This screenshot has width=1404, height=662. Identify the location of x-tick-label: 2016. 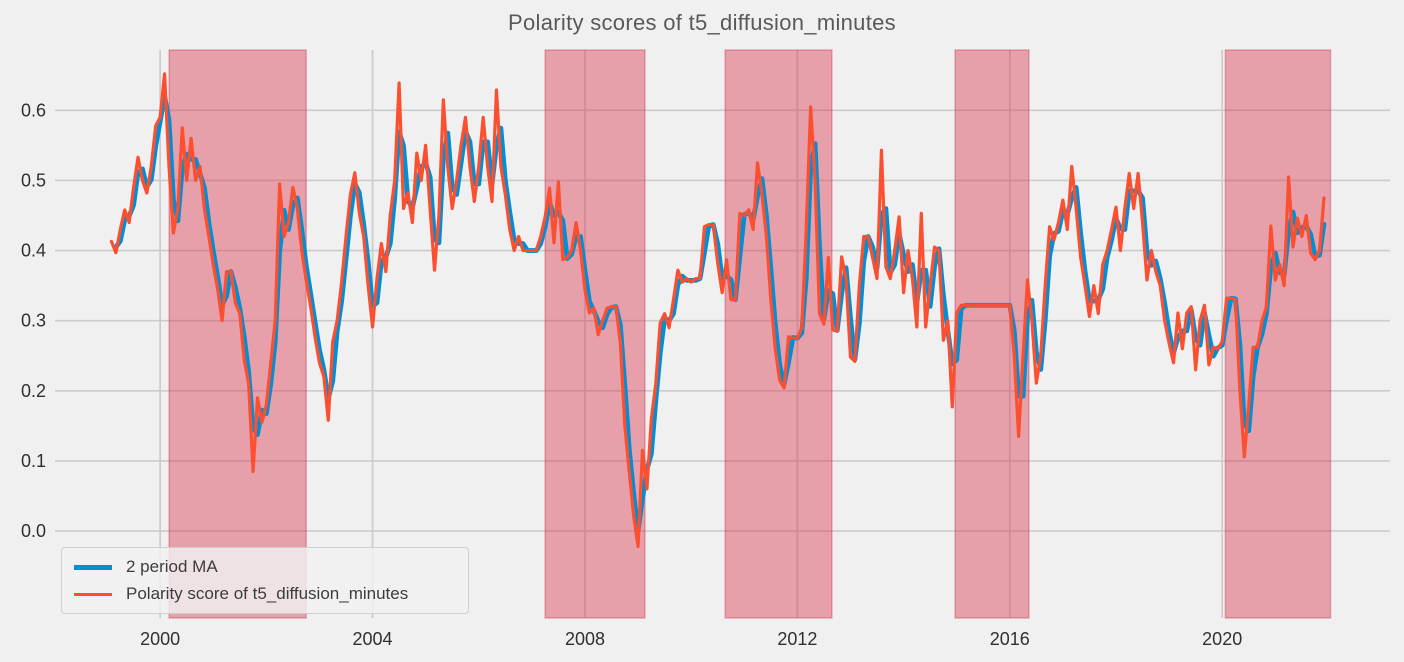
(1010, 639).